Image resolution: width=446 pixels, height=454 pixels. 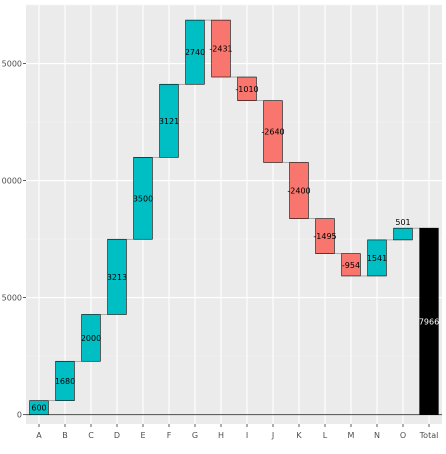 I want to click on bar-G, so click(x=195, y=52).